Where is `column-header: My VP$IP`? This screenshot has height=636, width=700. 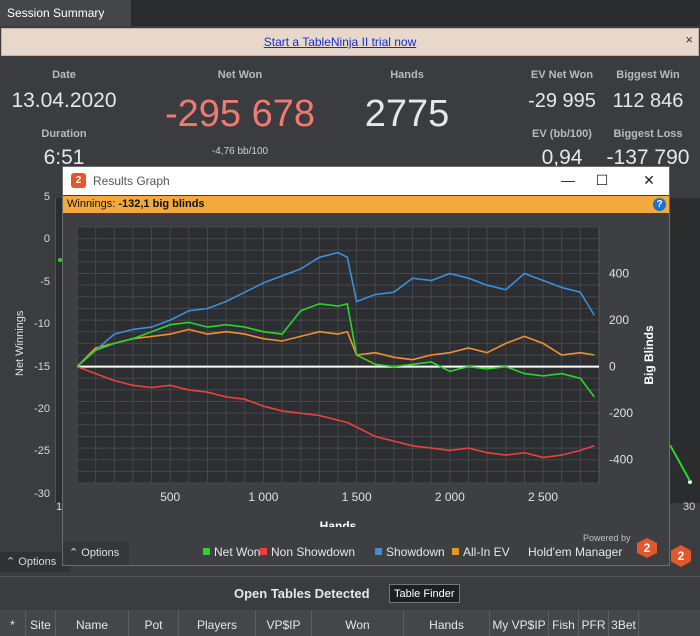
column-header: My VP$IP is located at coordinates (519, 623).